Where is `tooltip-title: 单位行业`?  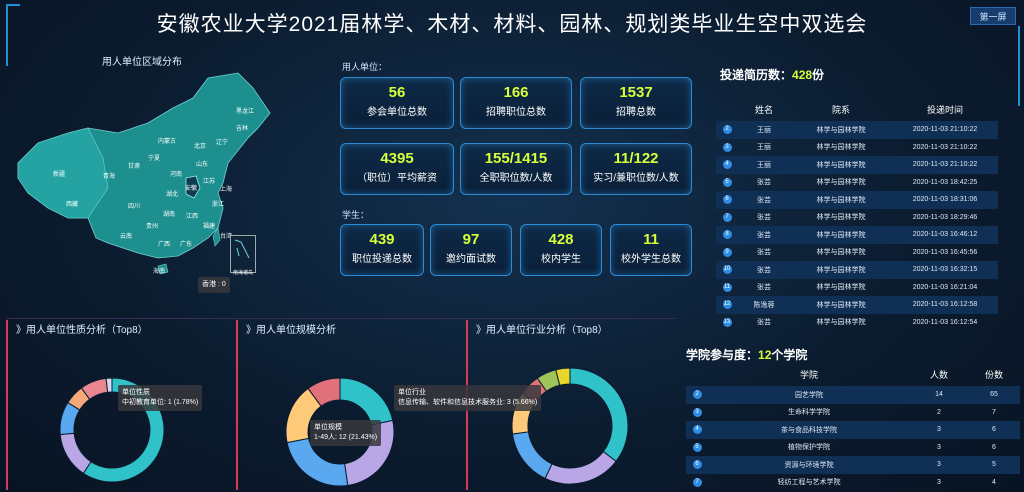
tooltip-title: 单位行业 is located at coordinates (412, 392).